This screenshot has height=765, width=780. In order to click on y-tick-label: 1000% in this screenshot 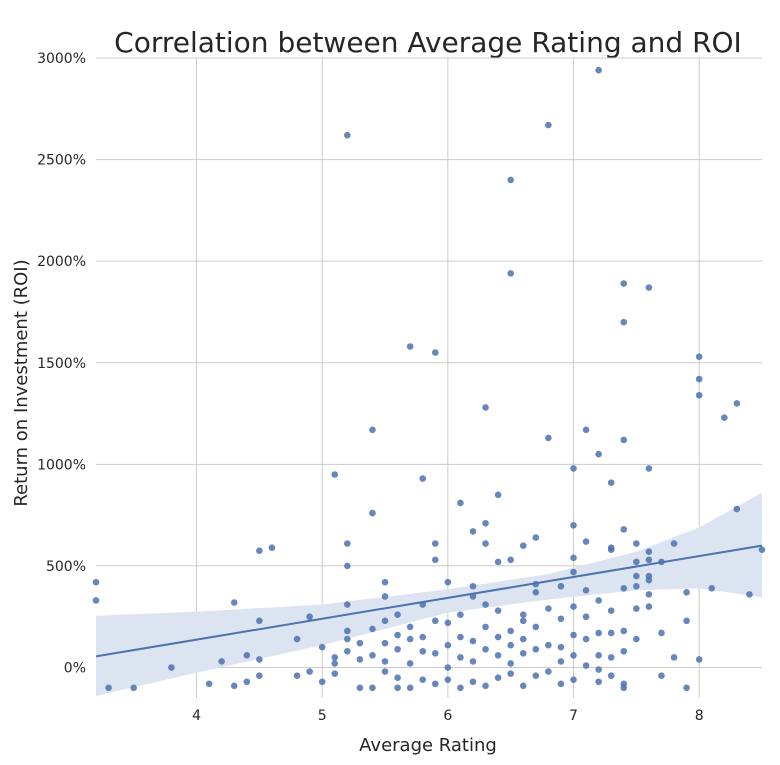, I will do `click(61, 465)`.